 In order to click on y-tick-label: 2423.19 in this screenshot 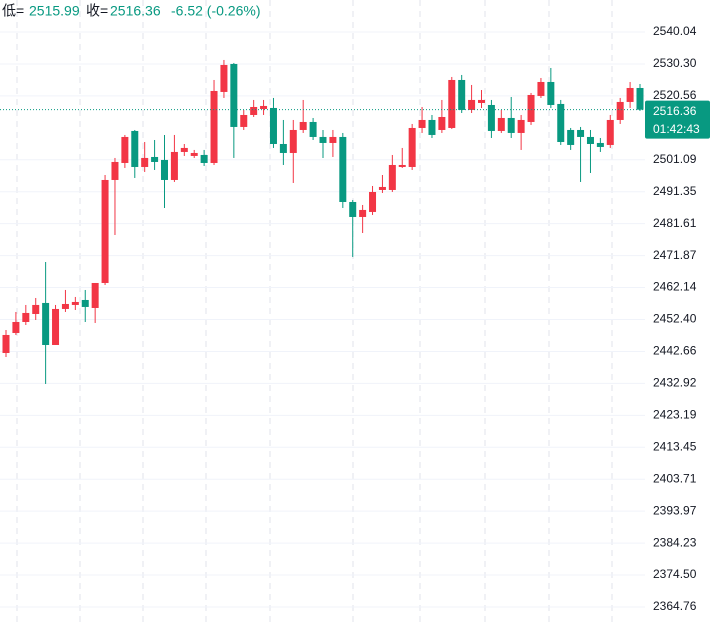, I will do `click(675, 414)`.